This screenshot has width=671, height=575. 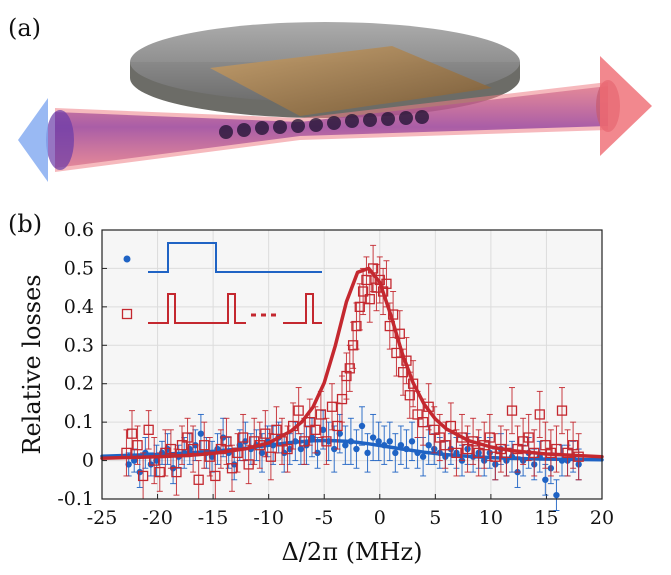 I want to click on legend-pulse-train-end, so click(x=302, y=308).